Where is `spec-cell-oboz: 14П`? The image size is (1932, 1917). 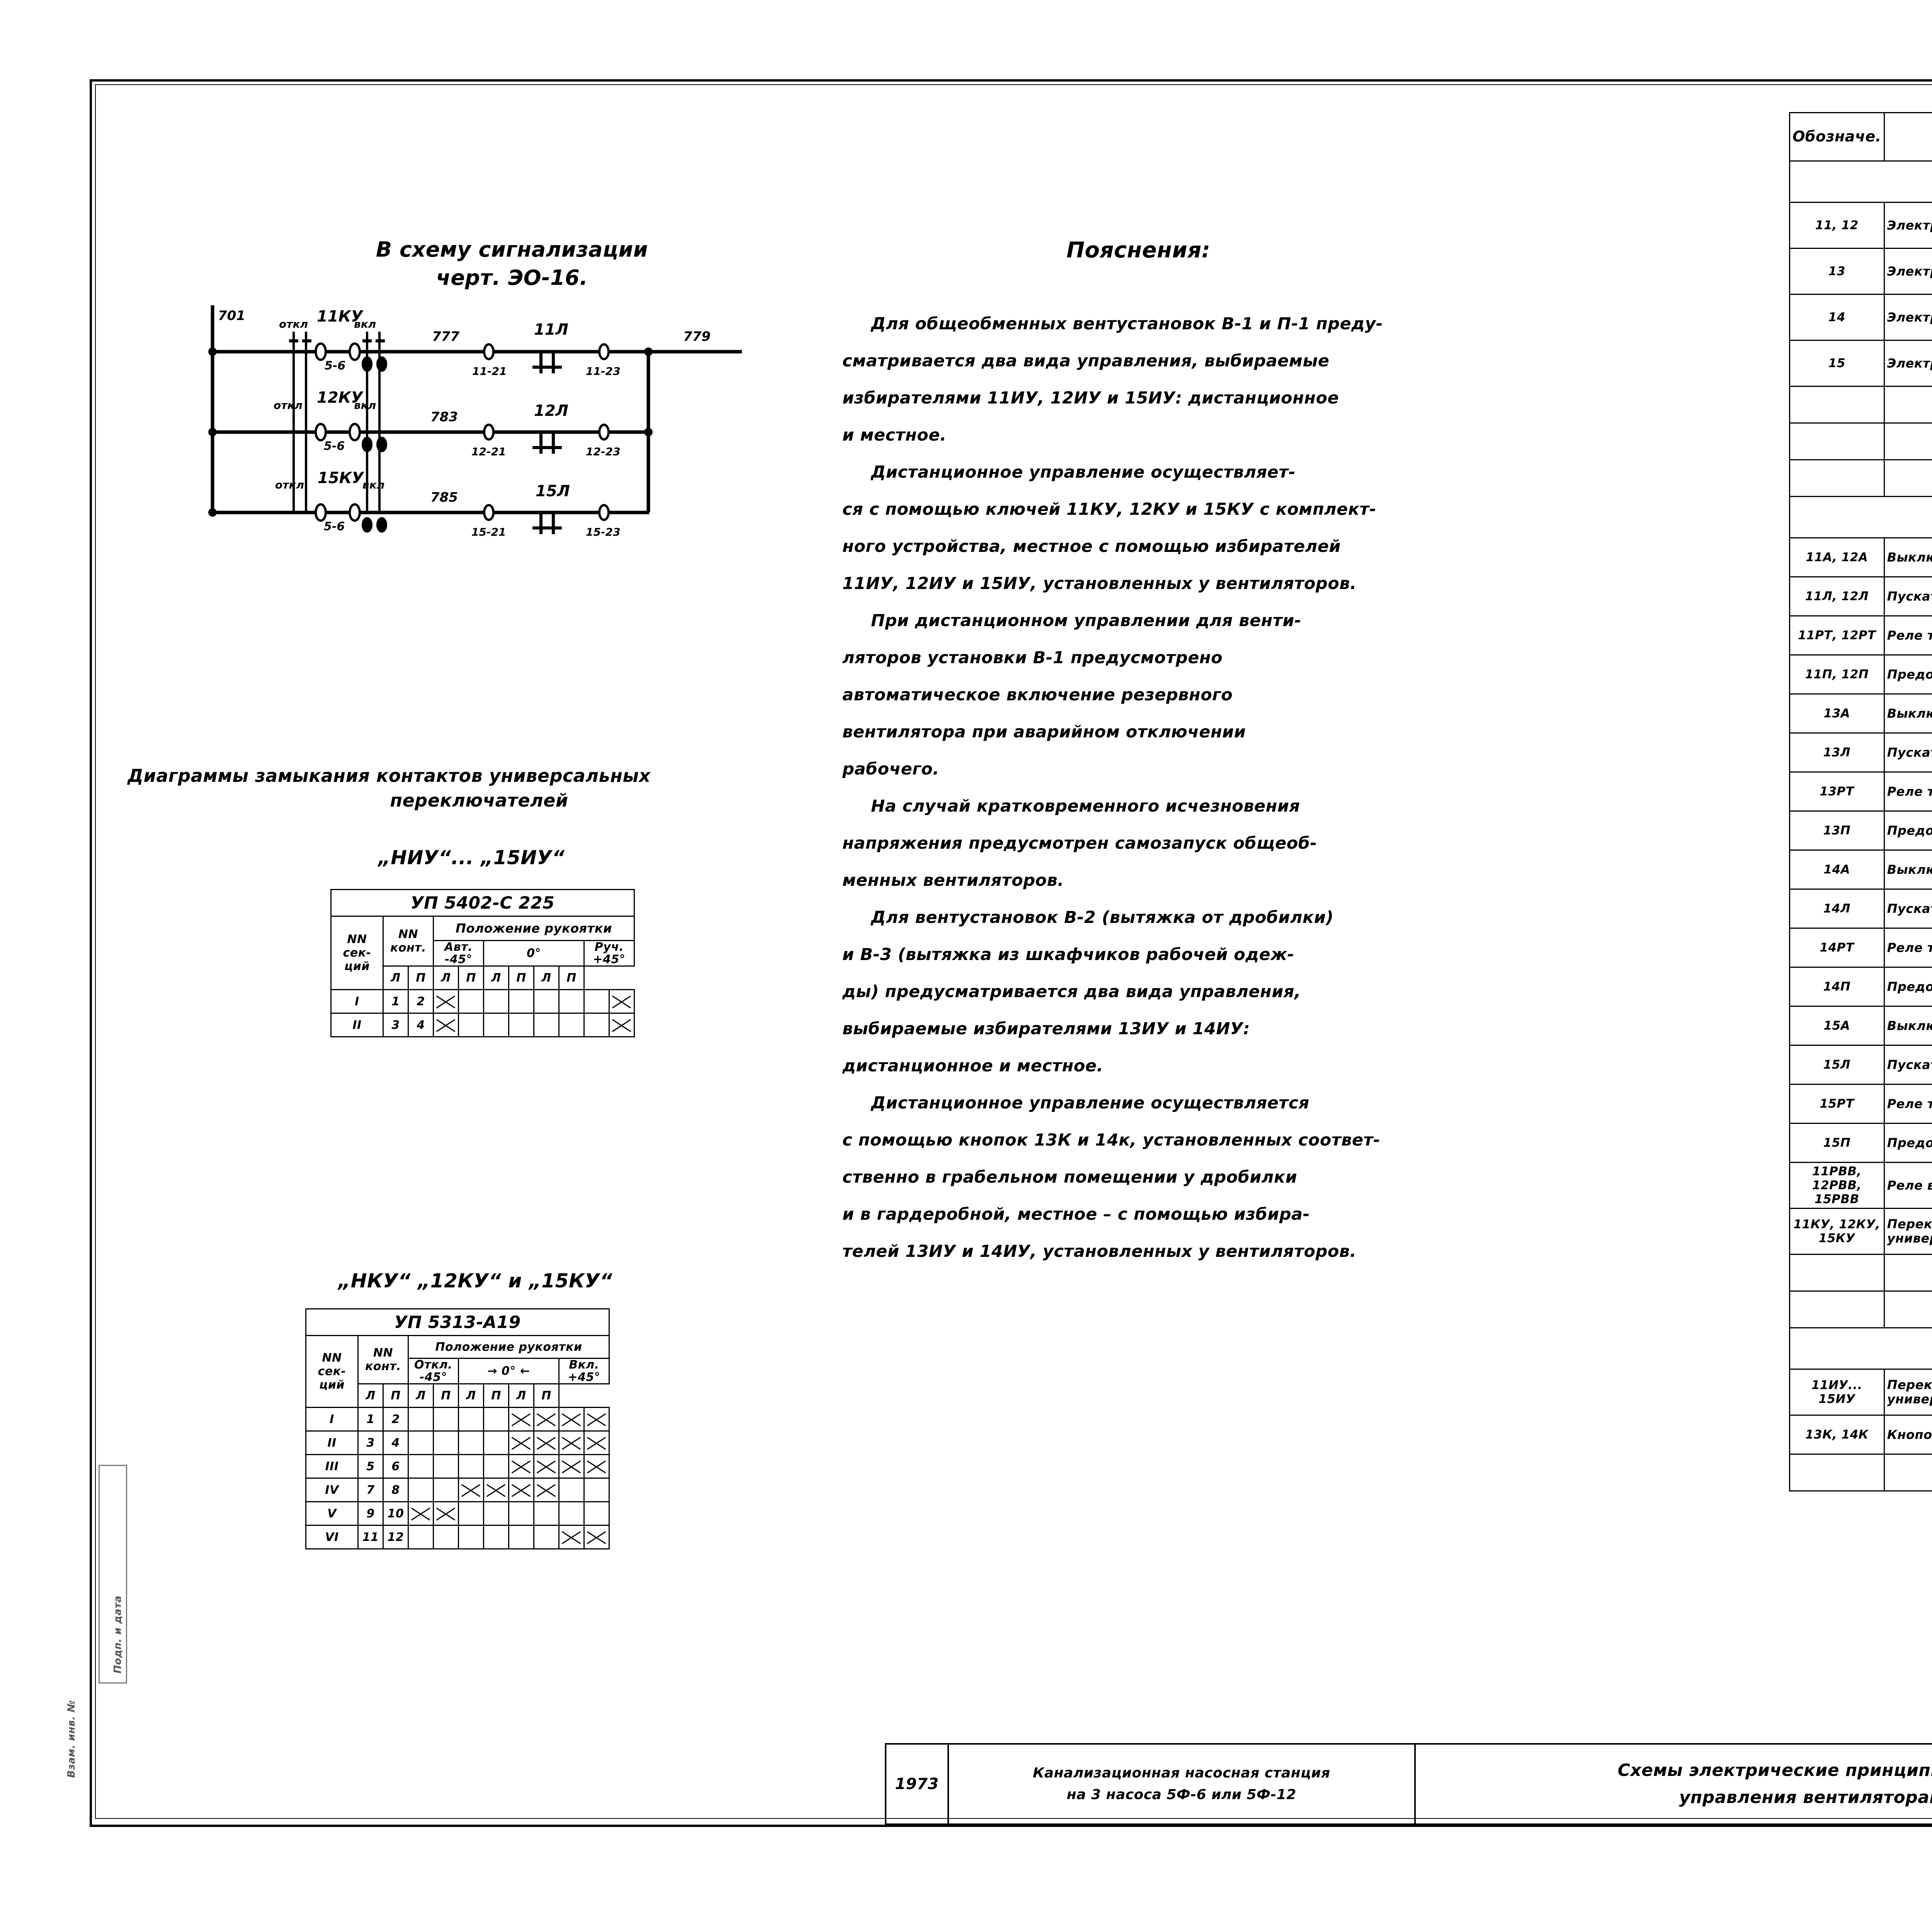
spec-cell-oboz: 14П is located at coordinates (1837, 987).